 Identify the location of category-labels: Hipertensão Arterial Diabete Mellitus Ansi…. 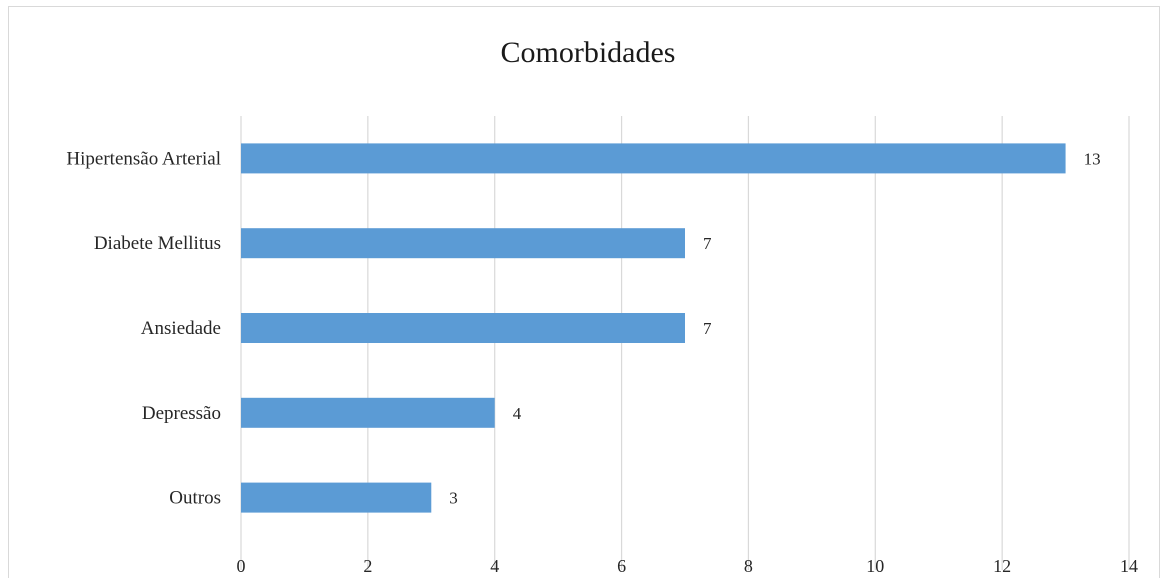
(143, 328).